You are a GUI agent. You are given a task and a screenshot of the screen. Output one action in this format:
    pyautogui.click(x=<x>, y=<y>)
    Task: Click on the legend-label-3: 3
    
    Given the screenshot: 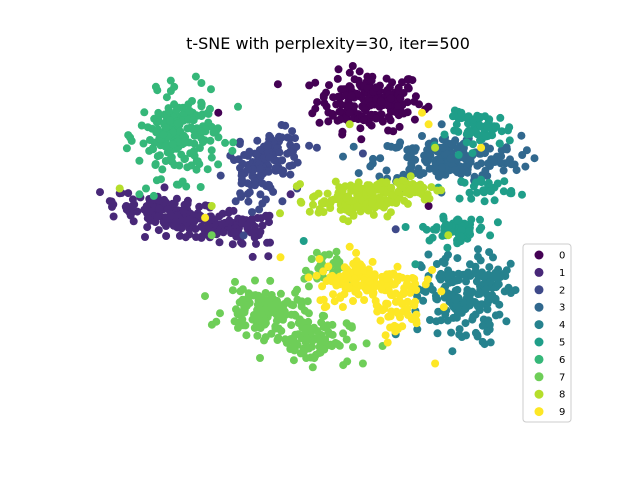 What is the action you would take?
    pyautogui.click(x=562, y=308)
    